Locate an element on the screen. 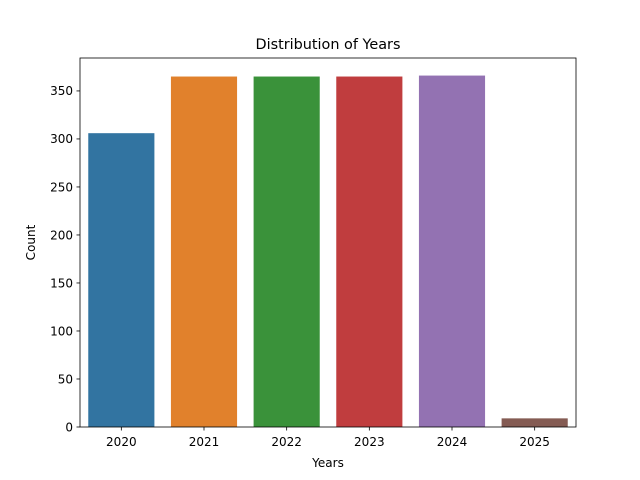  y-tick-label-150: 150 is located at coordinates (61, 283).